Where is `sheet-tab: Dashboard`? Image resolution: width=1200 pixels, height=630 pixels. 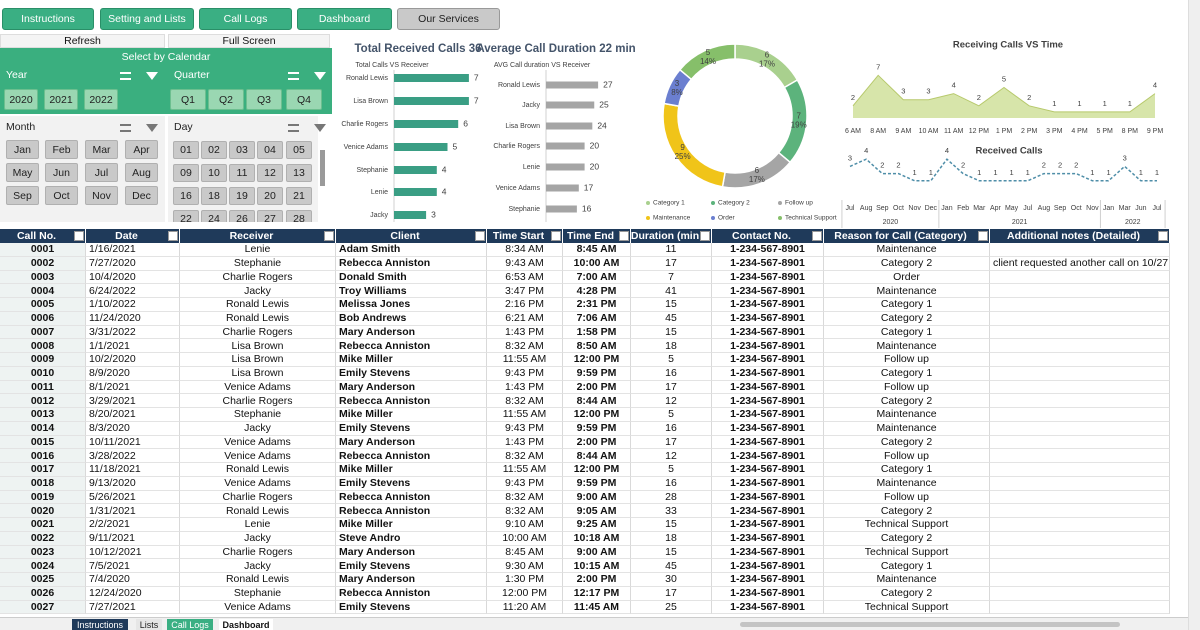 sheet-tab: Dashboard is located at coordinates (246, 624).